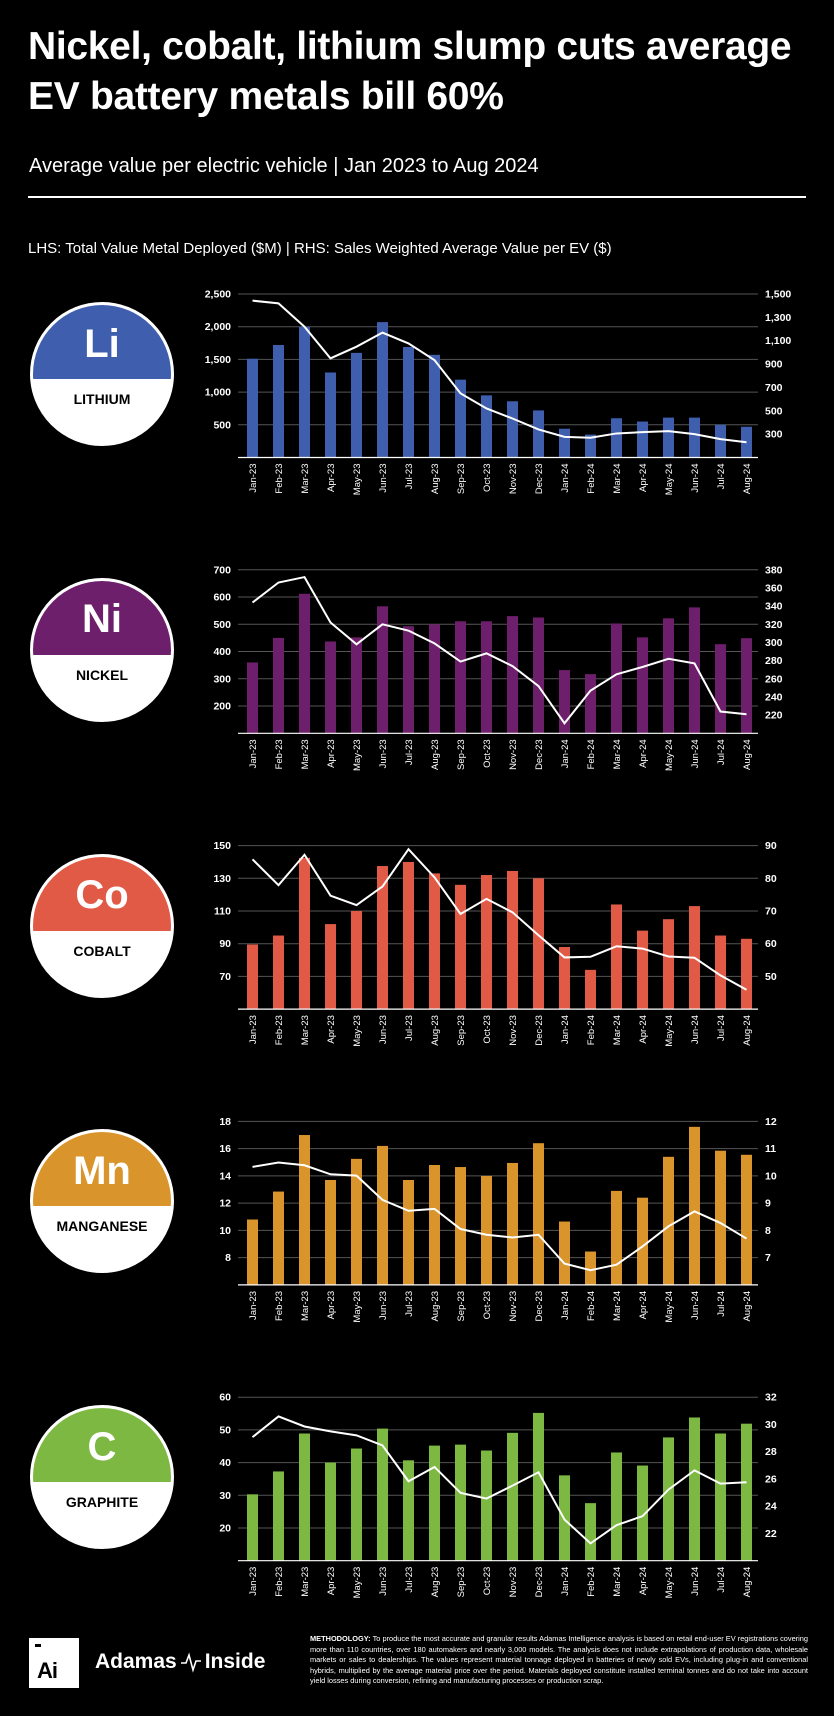  I want to click on brand-right: Inside, so click(235, 1661).